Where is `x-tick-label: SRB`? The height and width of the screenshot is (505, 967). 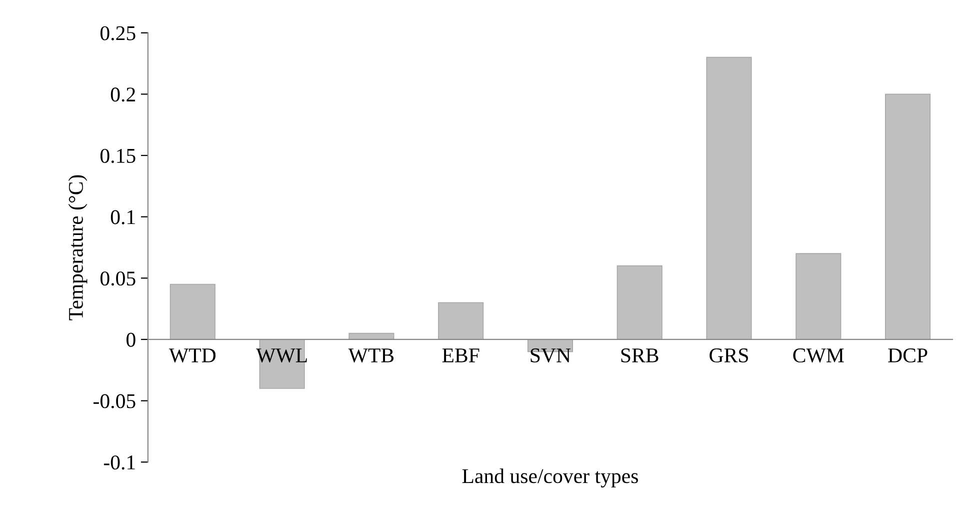
x-tick-label: SRB is located at coordinates (639, 355).